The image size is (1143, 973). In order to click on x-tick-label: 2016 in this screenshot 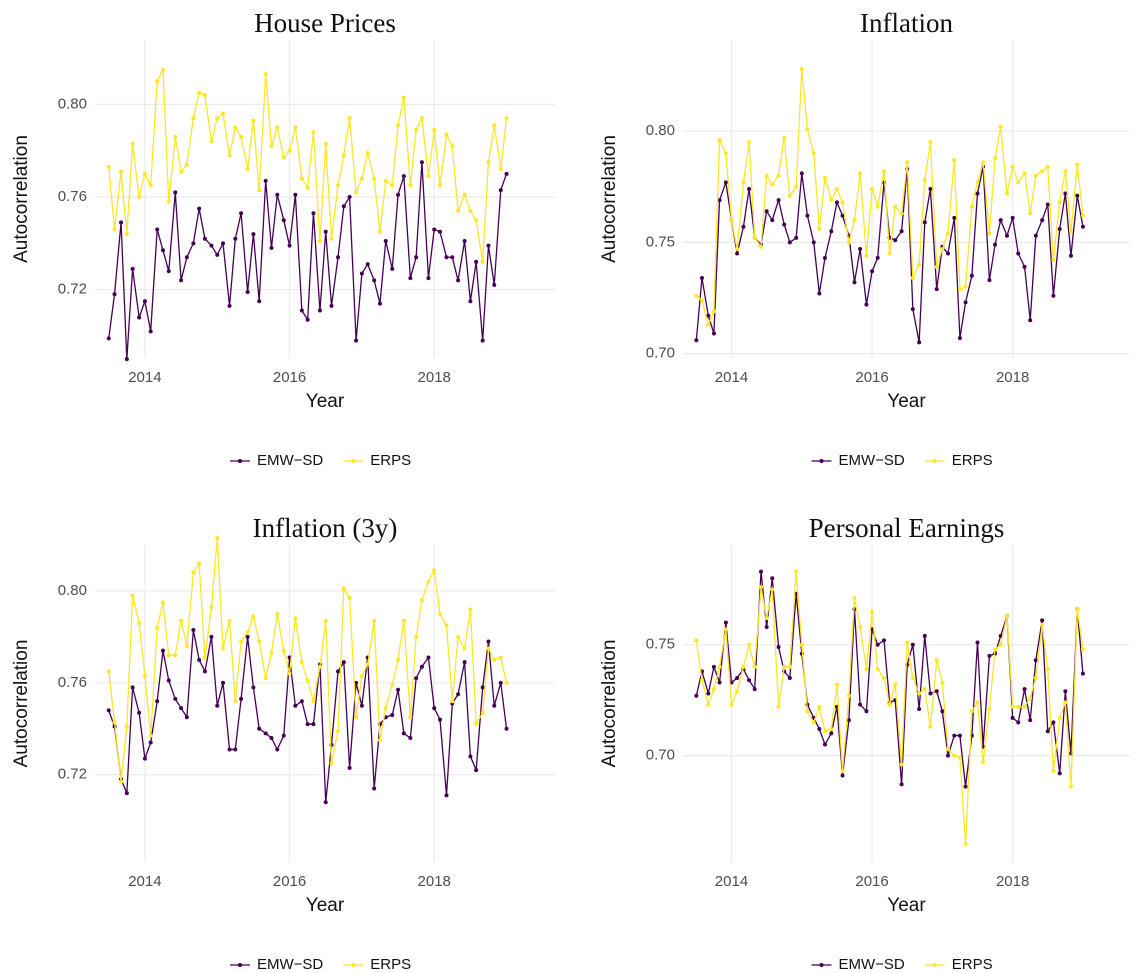, I will do `click(871, 377)`.